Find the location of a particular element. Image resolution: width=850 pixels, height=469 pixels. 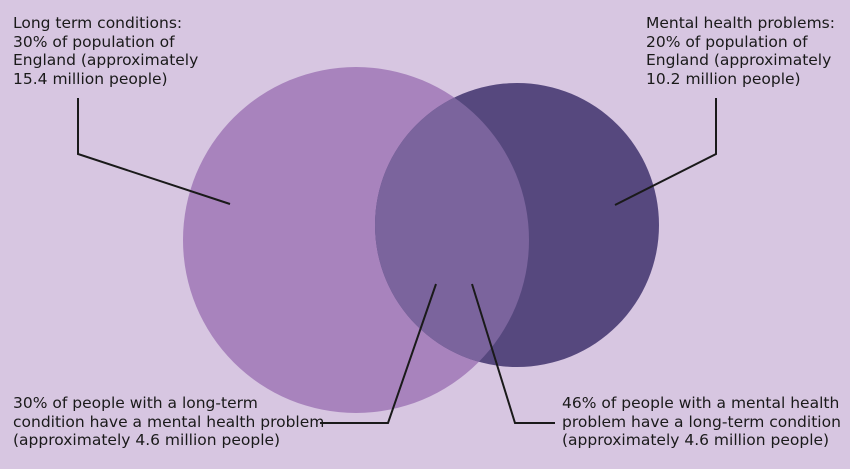

long-term-with-mental-health-leader-line is located at coordinates (378, 353).